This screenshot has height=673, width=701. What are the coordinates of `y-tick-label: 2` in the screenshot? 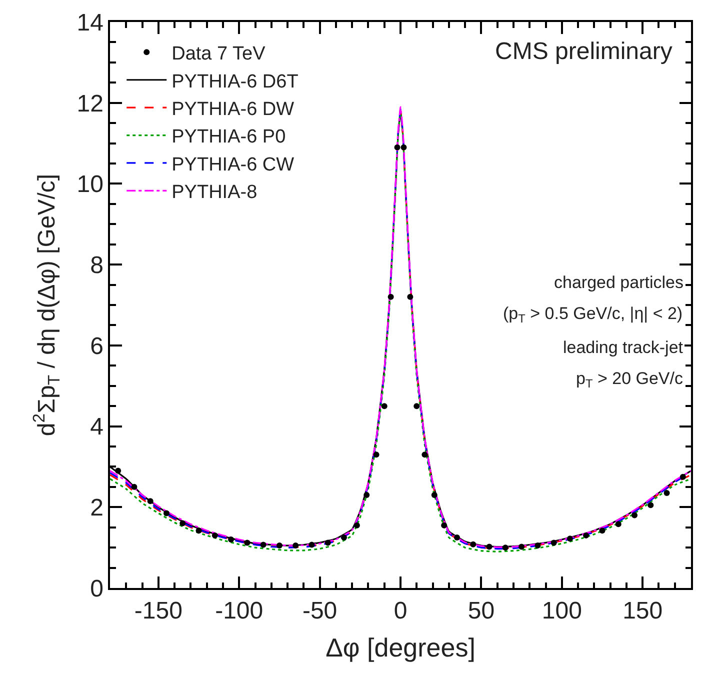 It's located at (97, 508).